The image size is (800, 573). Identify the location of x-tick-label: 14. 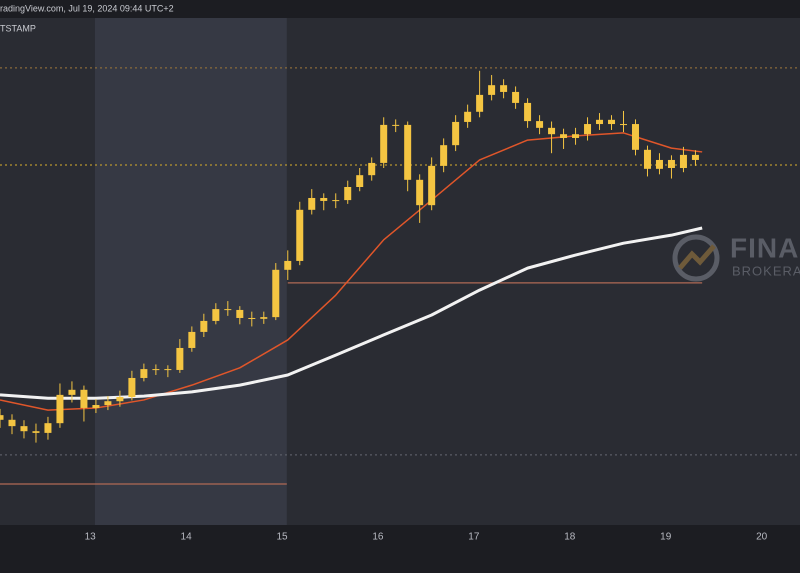
(187, 537).